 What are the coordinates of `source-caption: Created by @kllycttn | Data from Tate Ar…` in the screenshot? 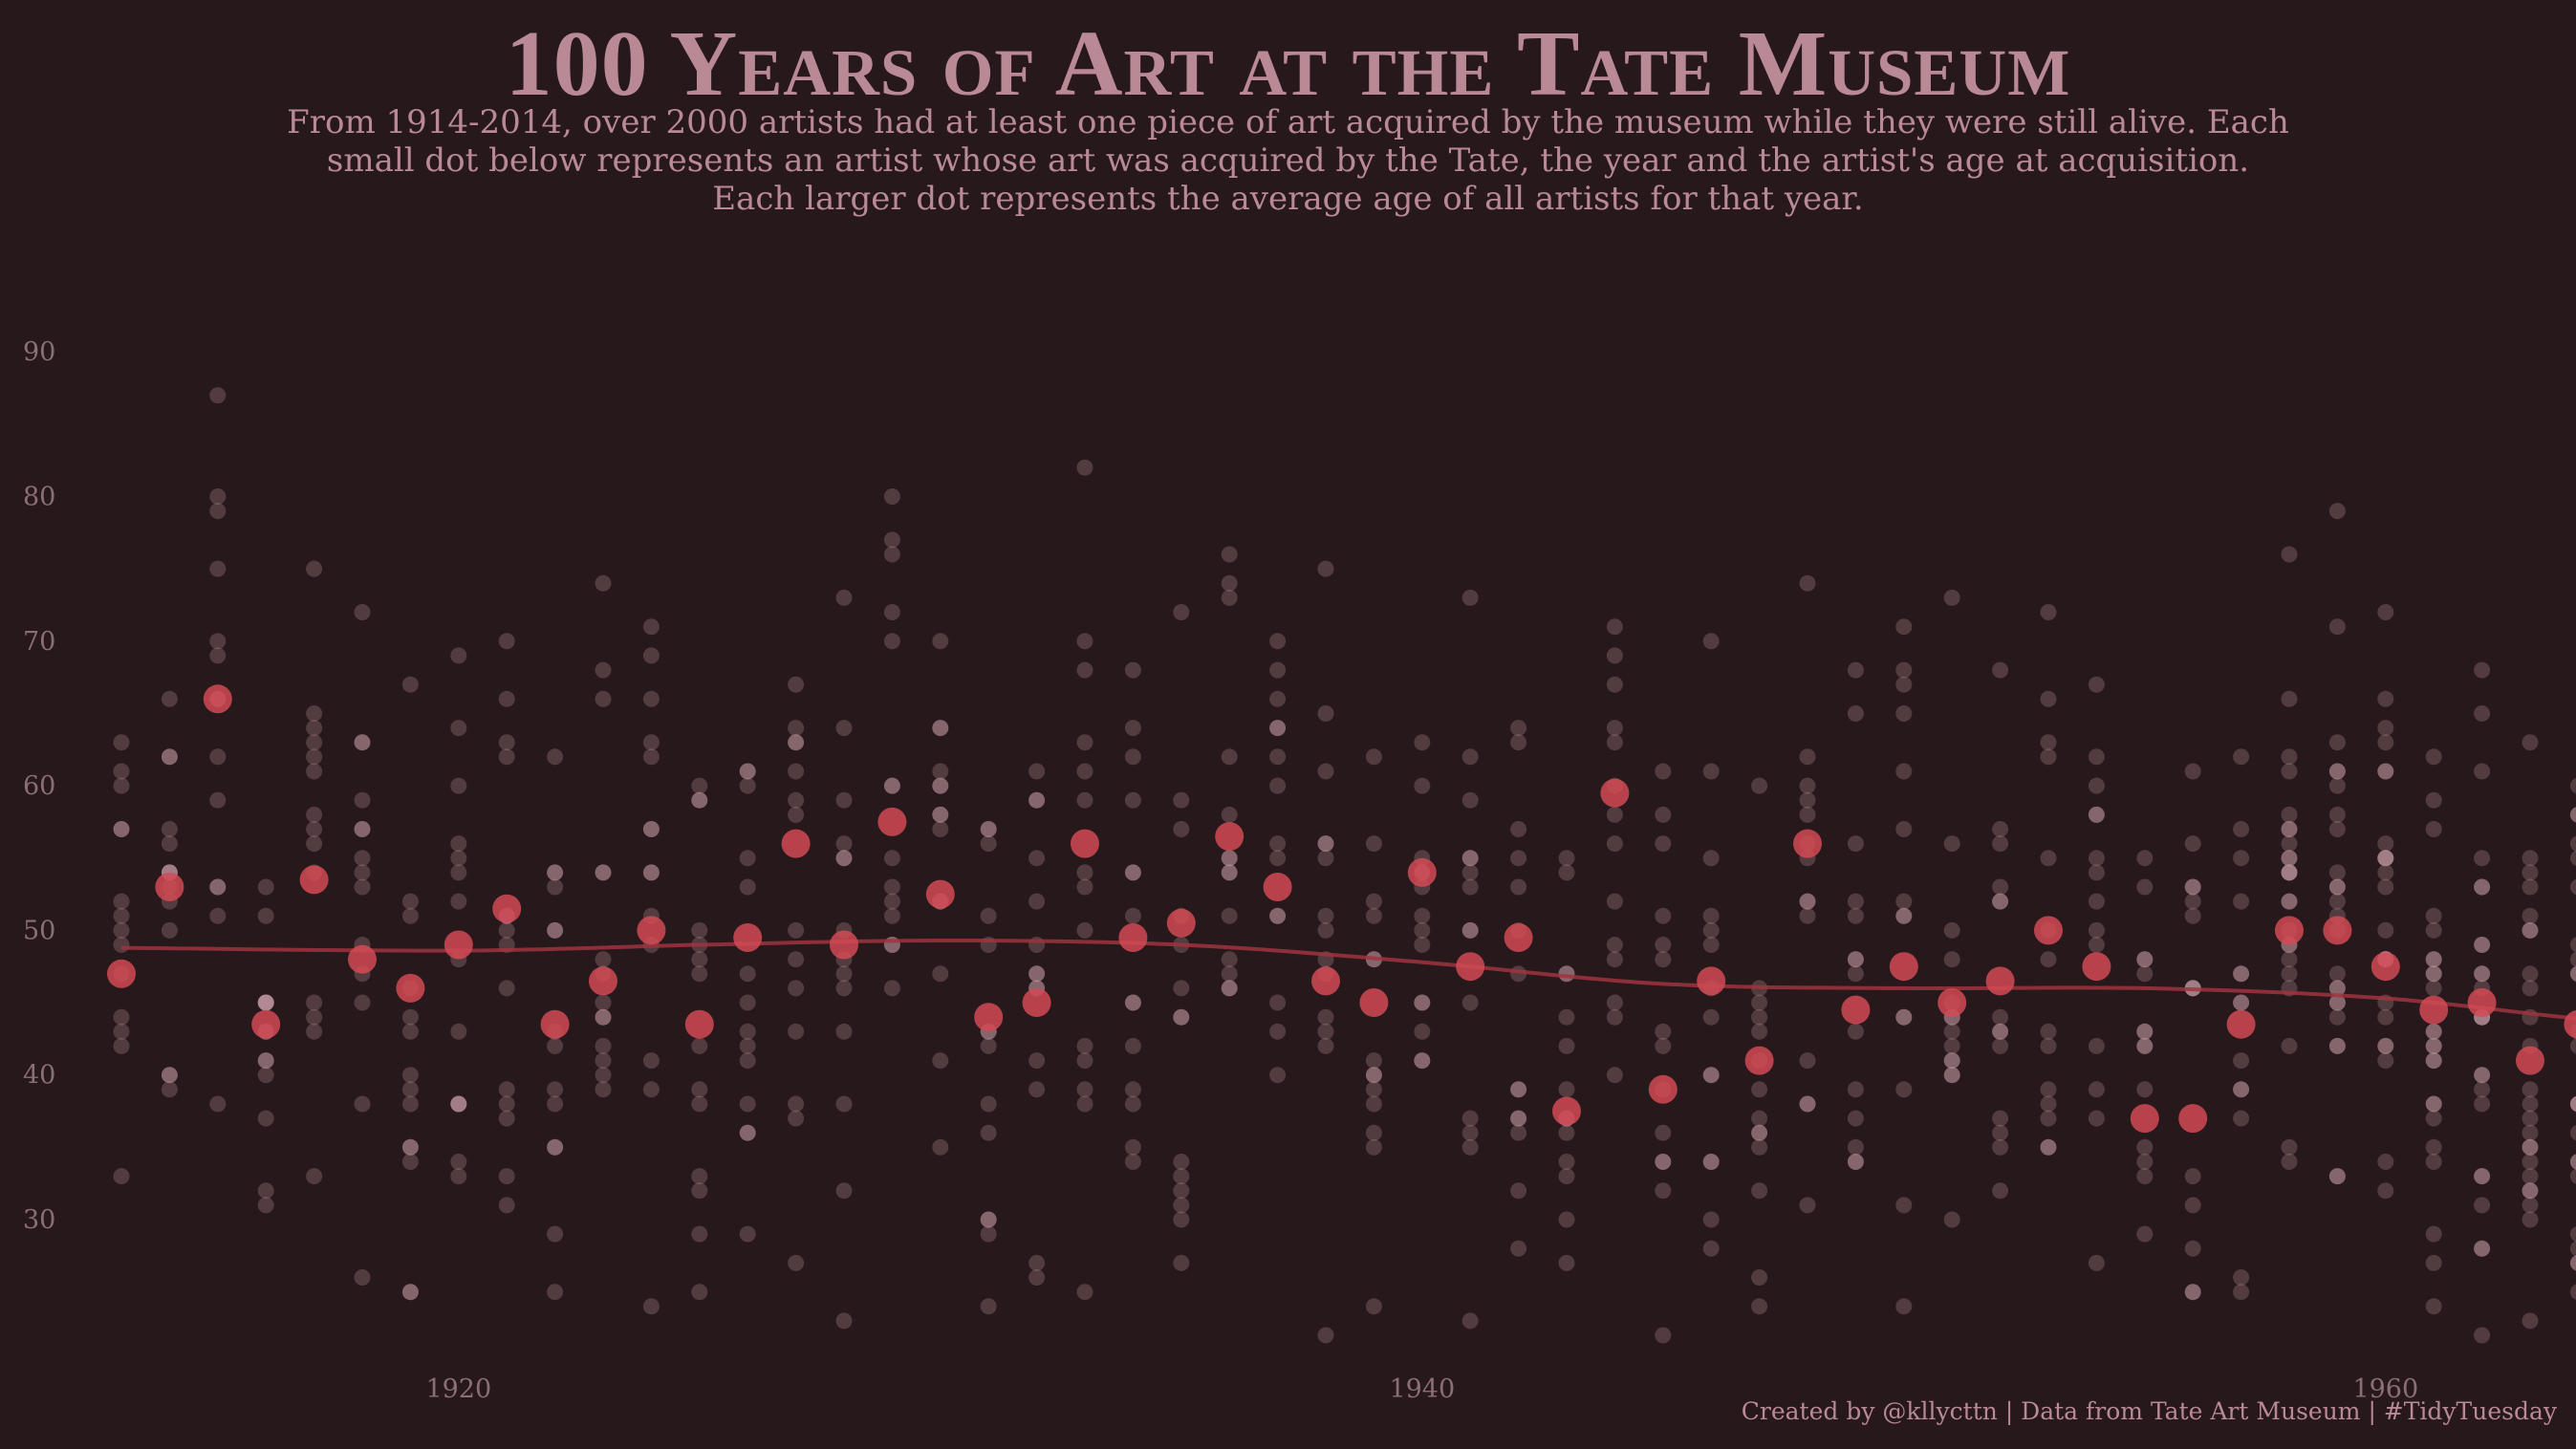 It's located at (2149, 1411).